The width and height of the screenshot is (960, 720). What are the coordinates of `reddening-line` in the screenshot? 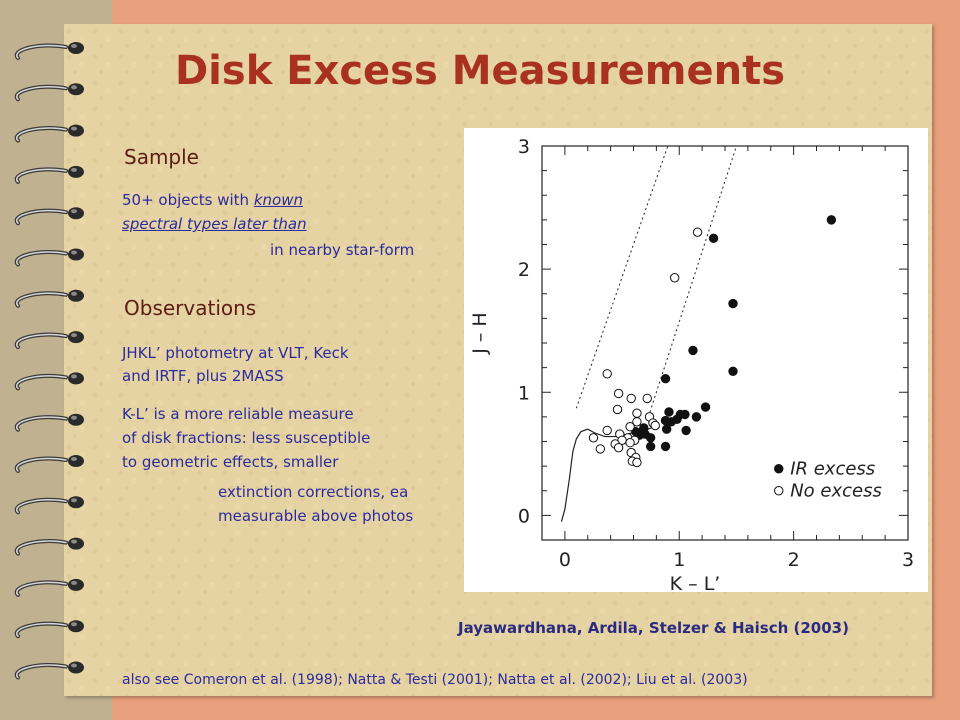 It's located at (622, 277).